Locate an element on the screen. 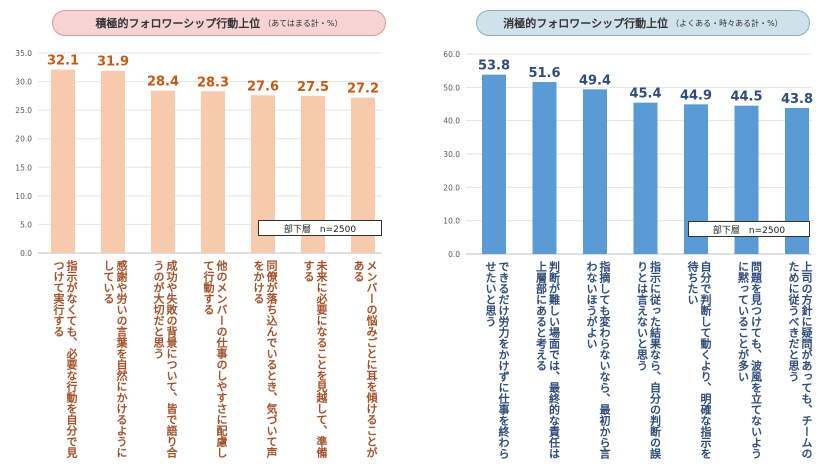  chart1-ytick-label: 25.0 is located at coordinates (23, 110).